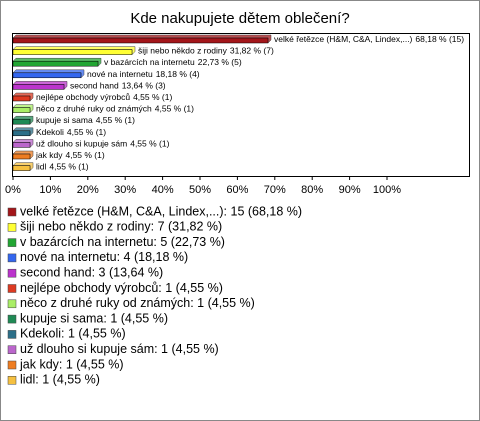 This screenshot has width=480, height=421. I want to click on x-tick-label: 10%, so click(50, 190).